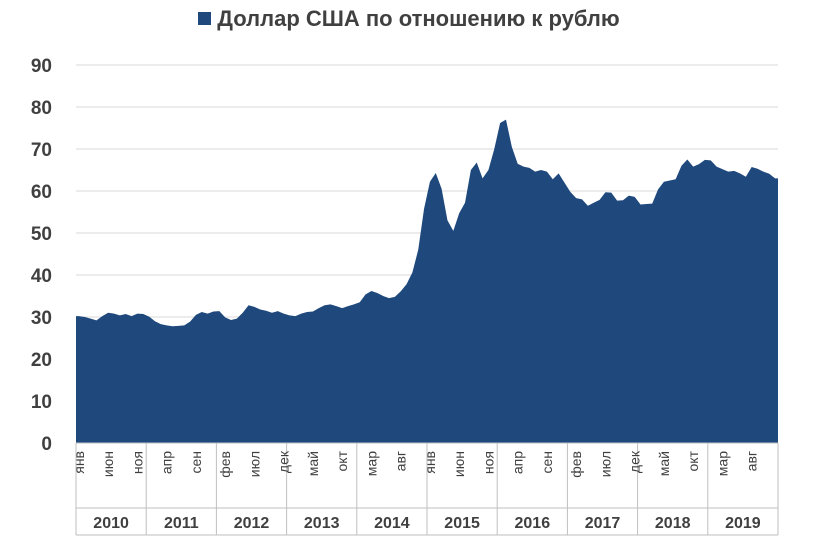 The width and height of the screenshot is (818, 544). I want to click on year-label: 2016, so click(533, 523).